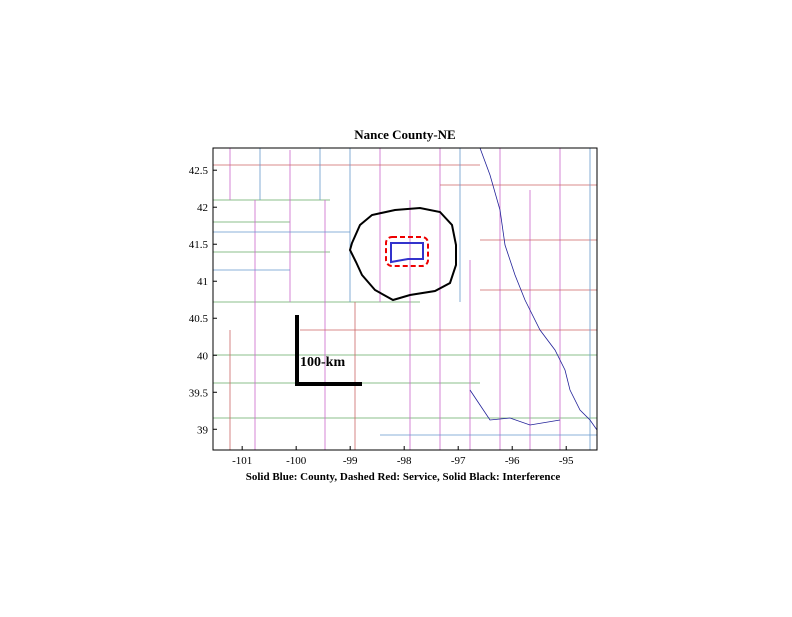 The height and width of the screenshot is (617, 792). What do you see at coordinates (566, 461) in the screenshot?
I see `x-tick-label: -95` at bounding box center [566, 461].